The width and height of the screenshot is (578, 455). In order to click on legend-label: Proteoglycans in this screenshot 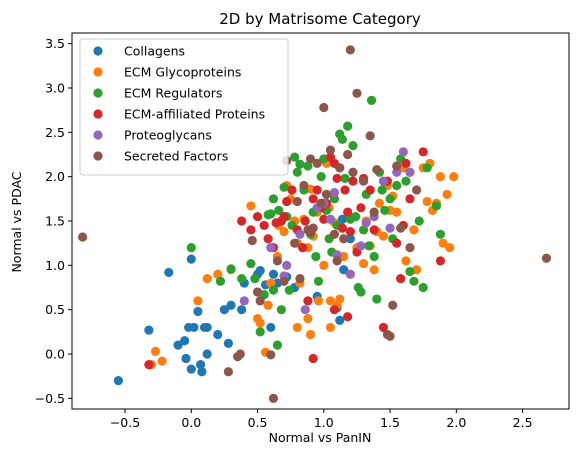, I will do `click(168, 135)`.